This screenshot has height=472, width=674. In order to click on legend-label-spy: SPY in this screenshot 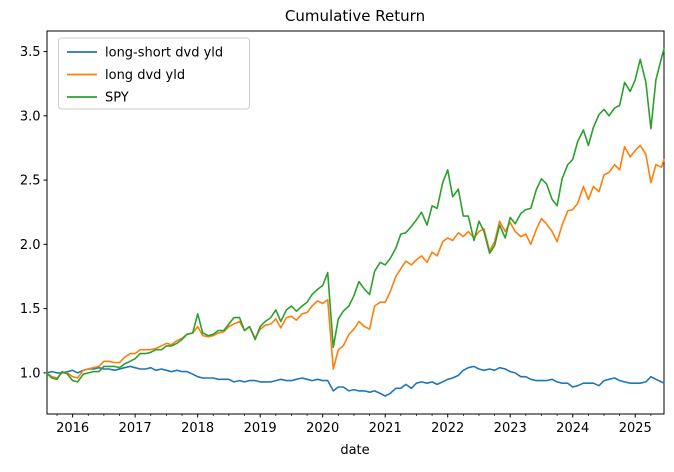, I will do `click(117, 98)`.